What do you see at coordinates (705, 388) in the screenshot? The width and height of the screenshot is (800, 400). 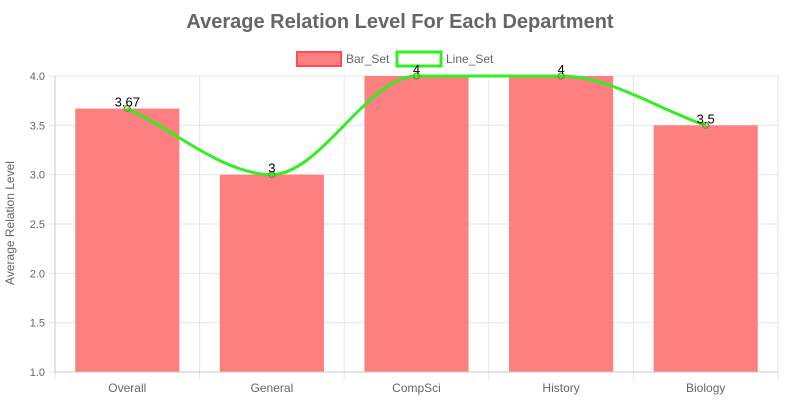 I see `x-tick-label: Biology` at bounding box center [705, 388].